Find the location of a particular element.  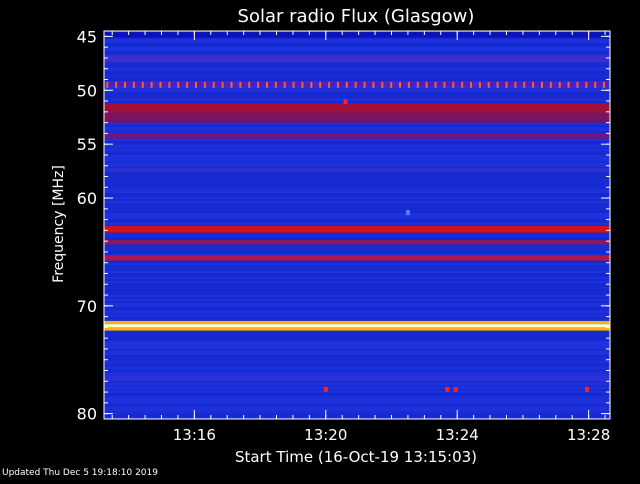

y-tick-label: 55 is located at coordinates (87, 144).